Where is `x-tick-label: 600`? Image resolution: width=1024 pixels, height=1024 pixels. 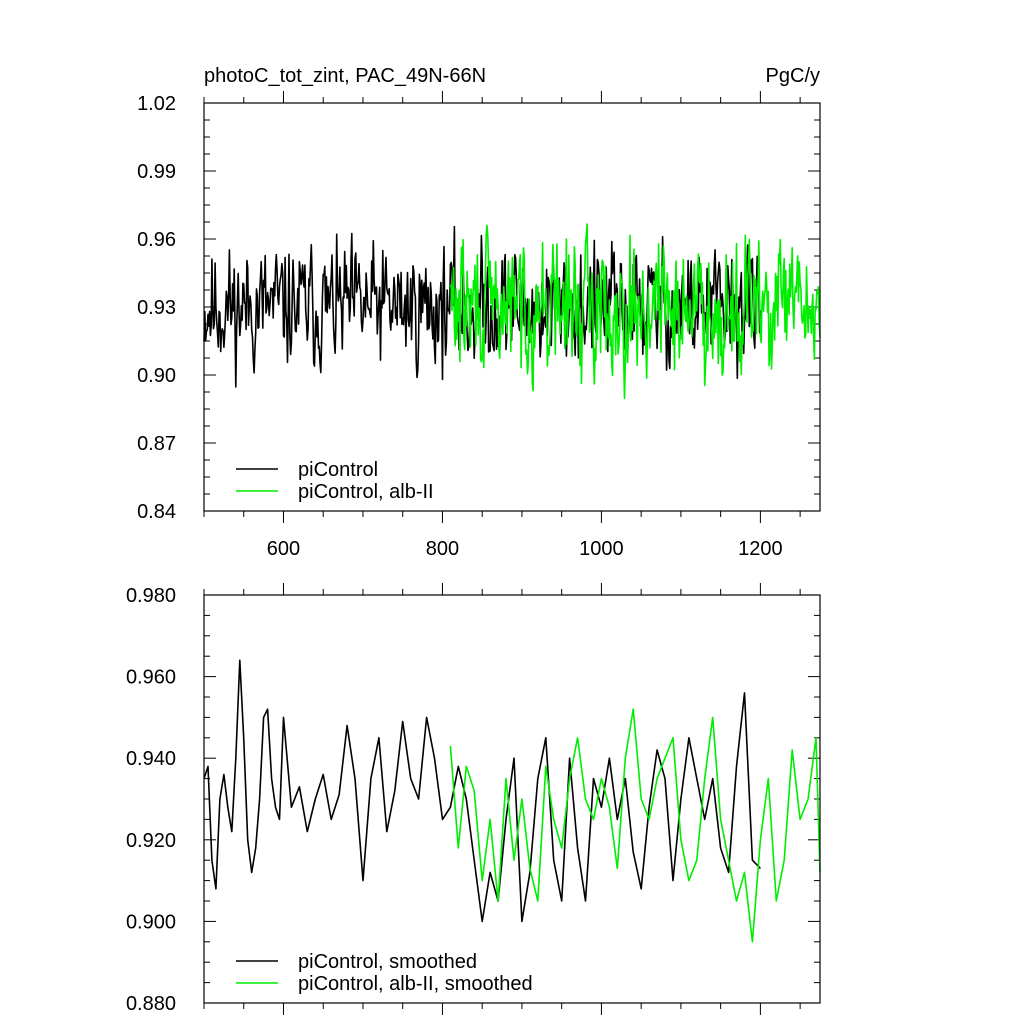
x-tick-label: 600 is located at coordinates (283, 549).